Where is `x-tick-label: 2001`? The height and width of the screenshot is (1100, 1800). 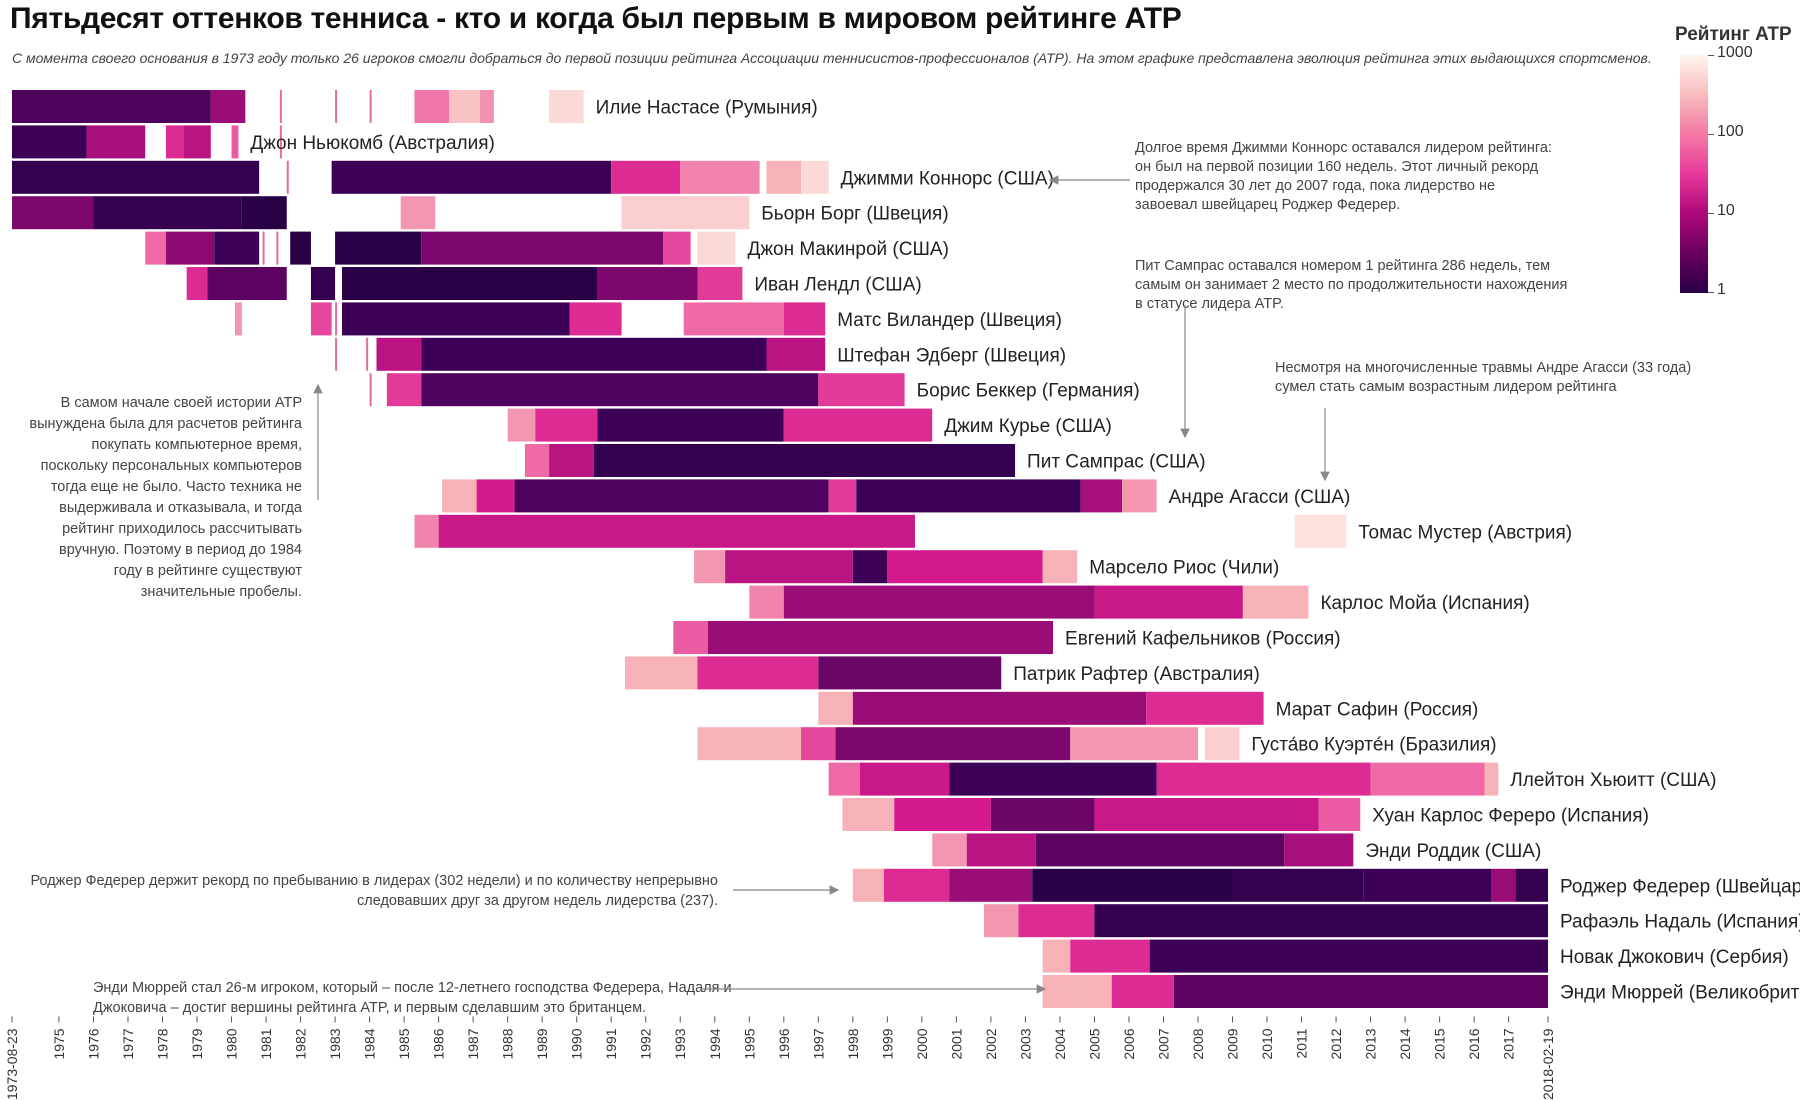
x-tick-label: 2001 is located at coordinates (956, 1043).